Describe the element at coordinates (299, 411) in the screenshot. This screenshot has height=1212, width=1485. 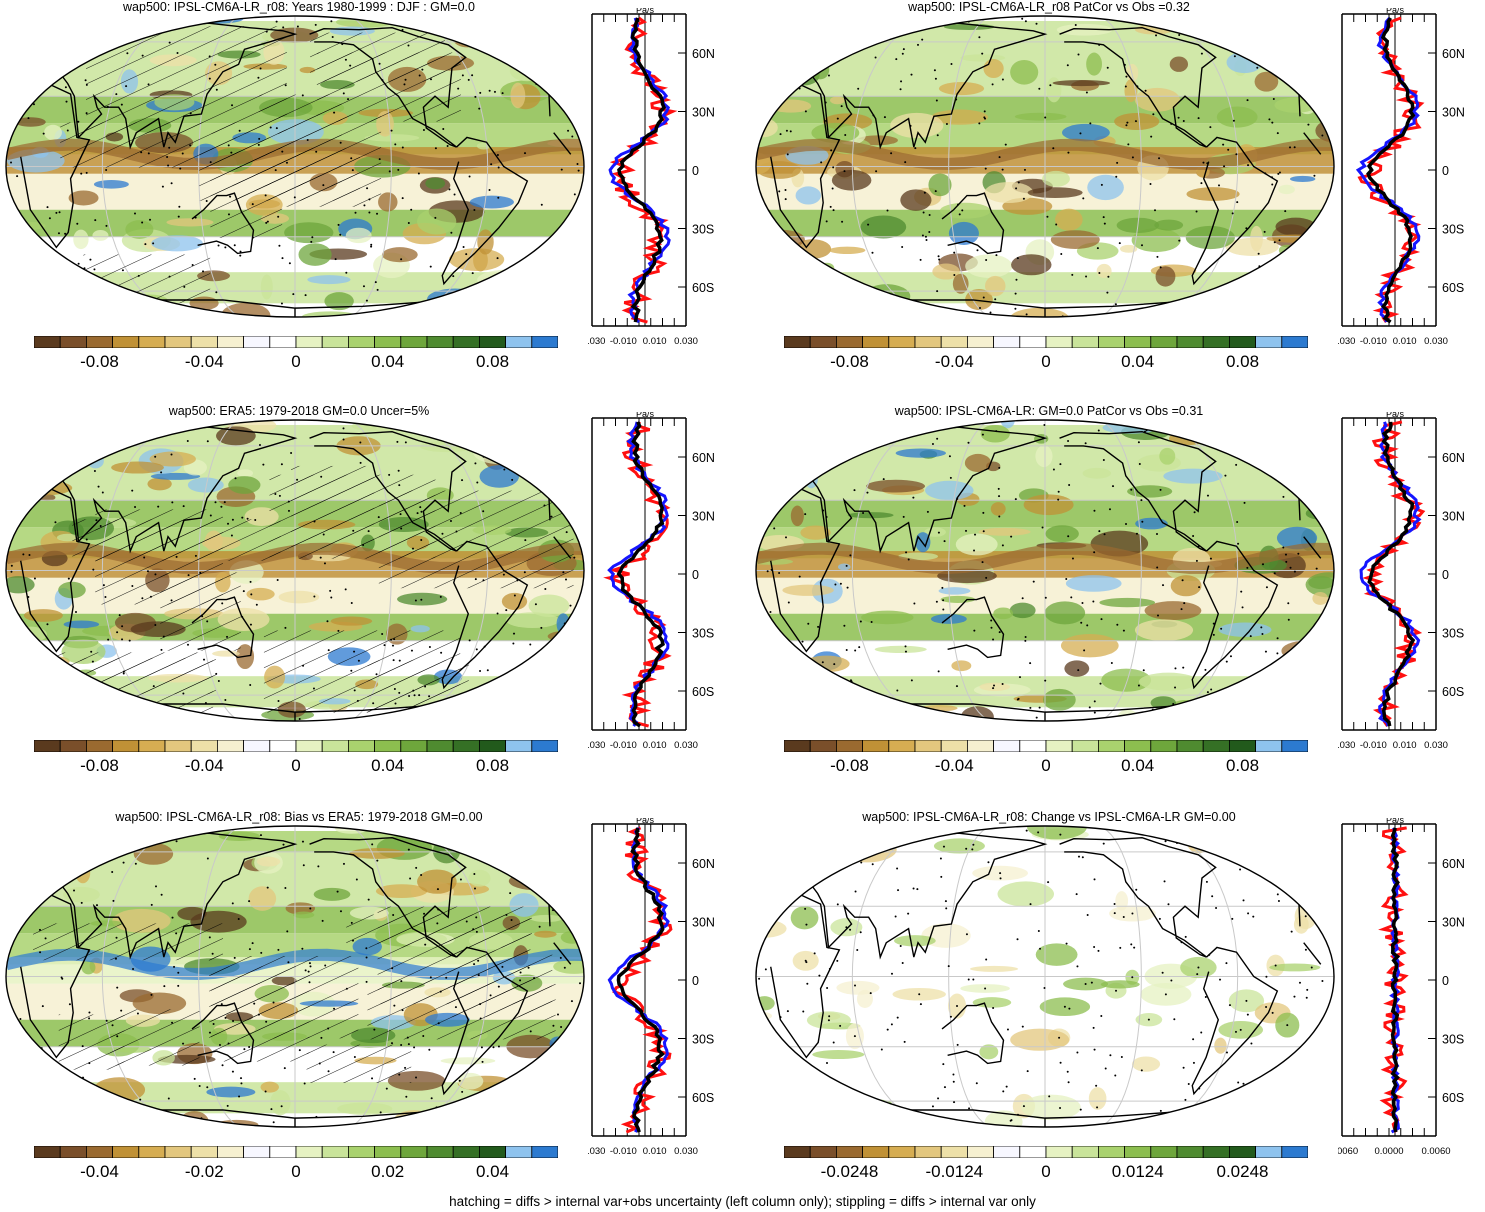
I see `panel-title: wap500: ERA5: 1979-2018 GM=0.0 Uncer=5%` at that location.